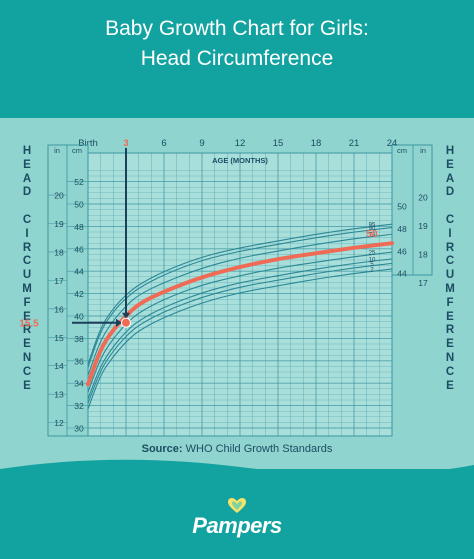 The image size is (474, 559). What do you see at coordinates (79, 429) in the screenshot?
I see `left-cm-label: 30` at bounding box center [79, 429].